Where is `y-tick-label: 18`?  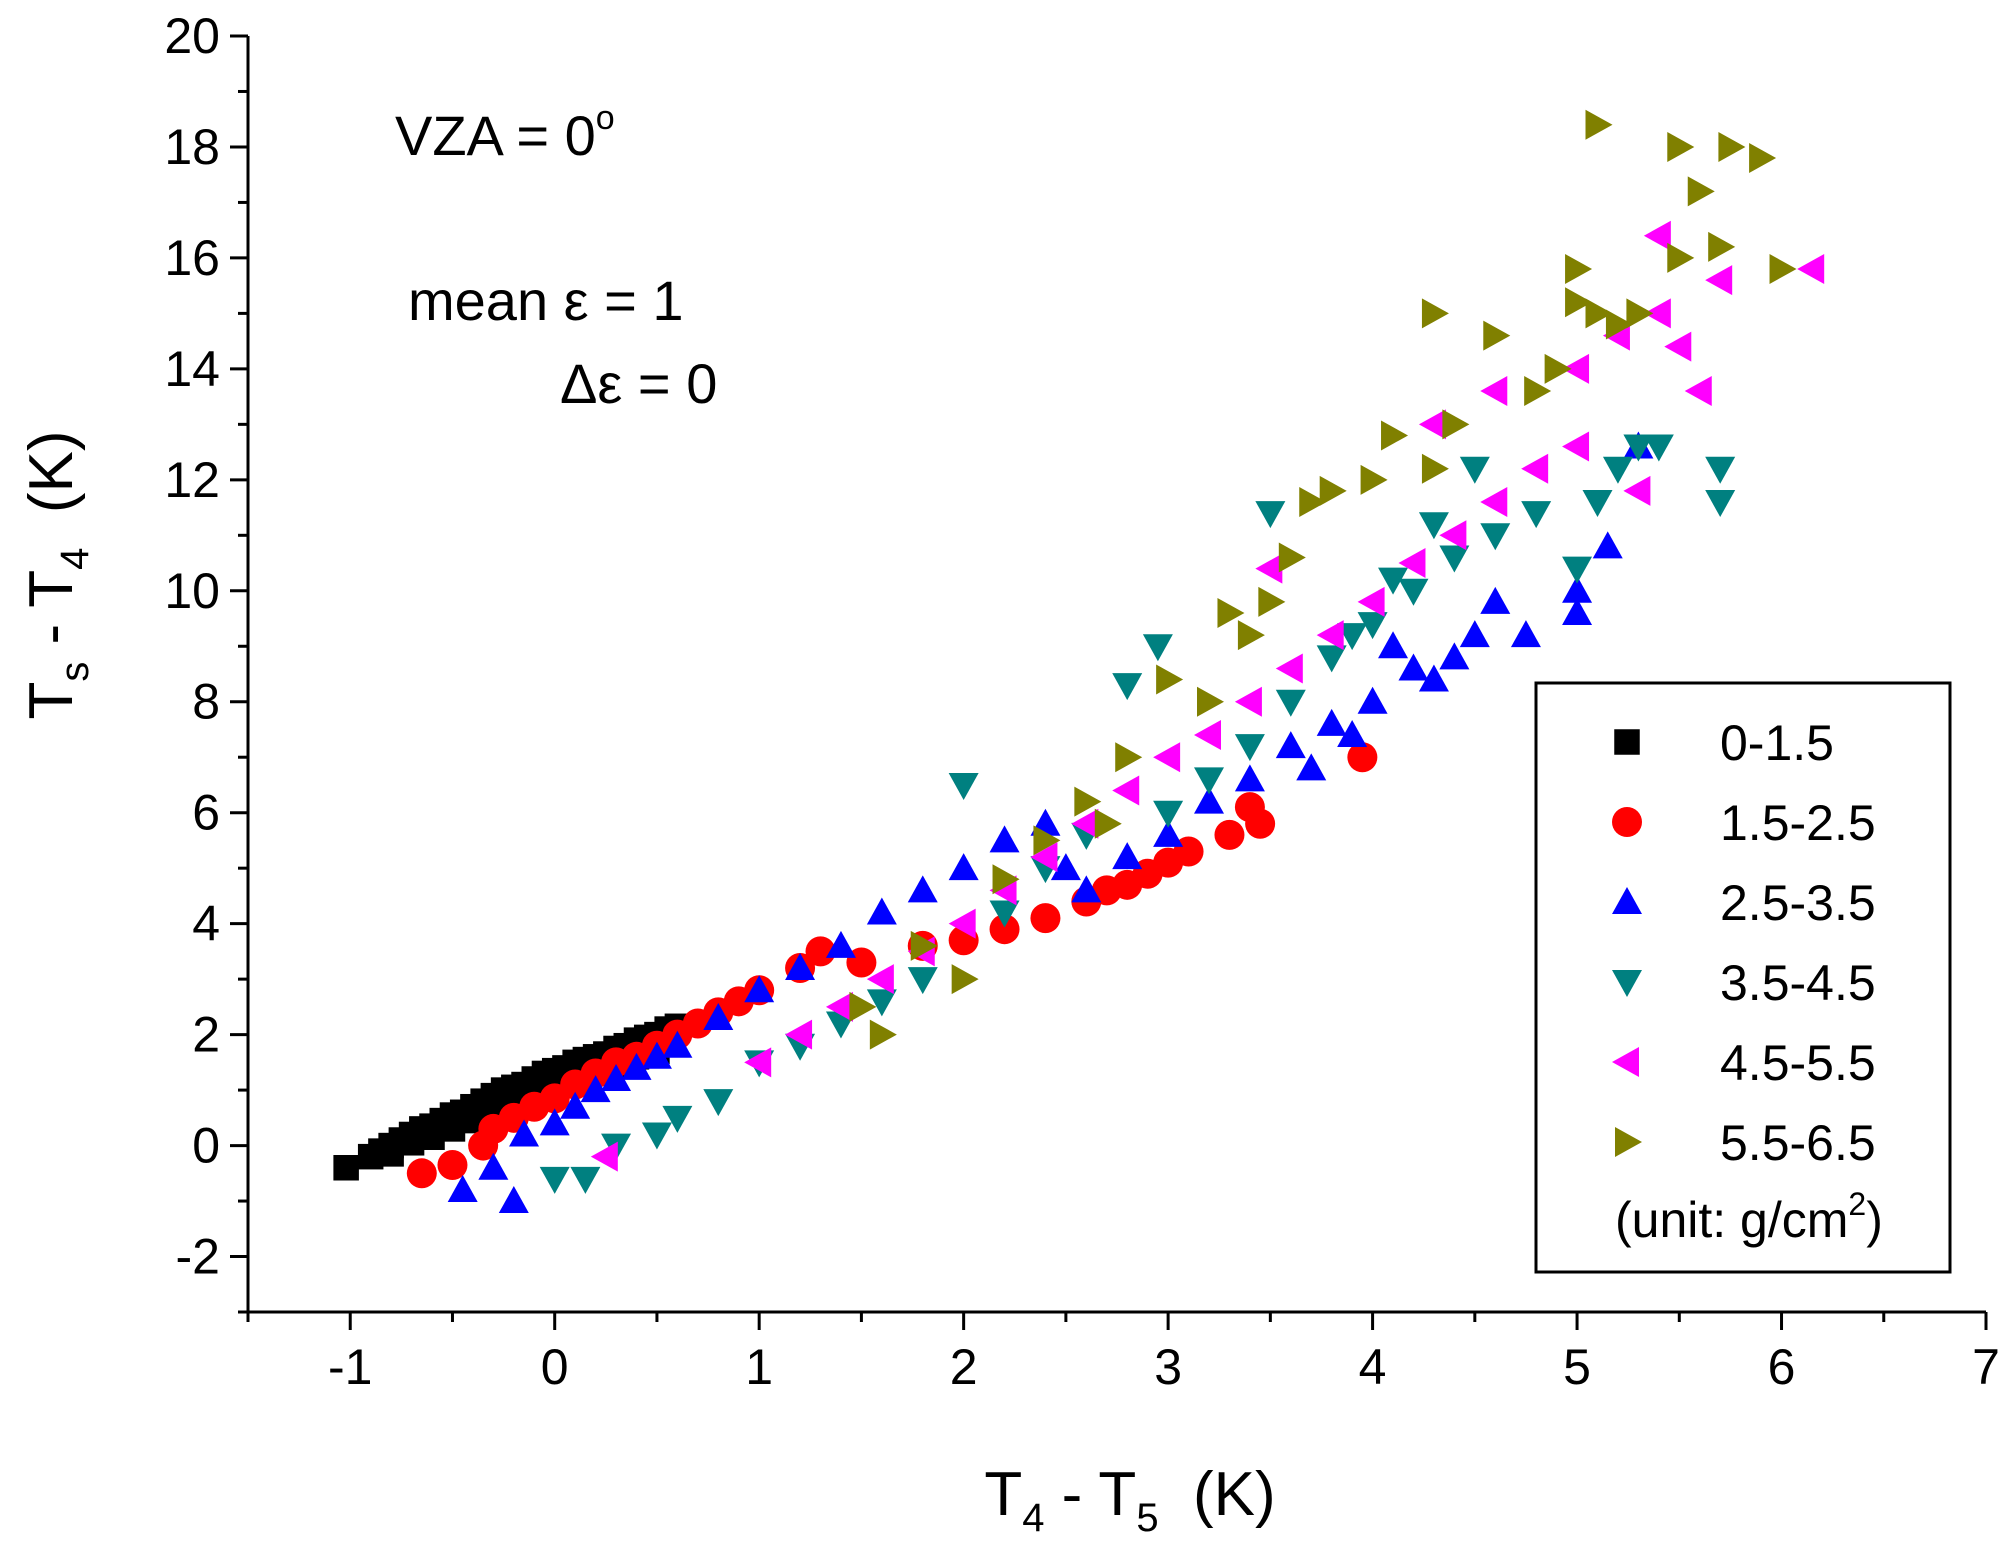 y-tick-label: 18 is located at coordinates (192, 147).